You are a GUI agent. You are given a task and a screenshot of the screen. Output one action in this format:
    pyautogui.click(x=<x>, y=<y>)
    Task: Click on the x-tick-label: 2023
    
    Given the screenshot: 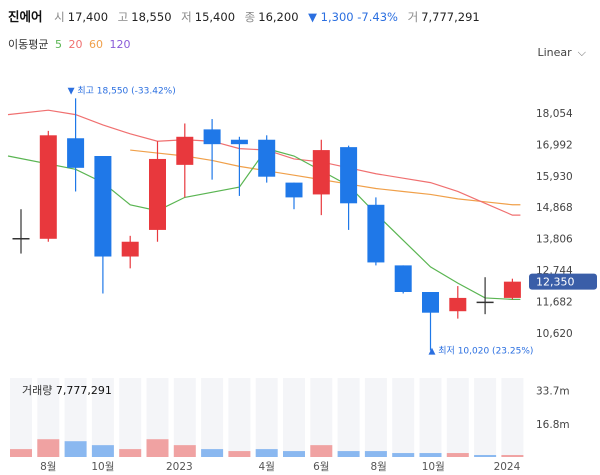 What is the action you would take?
    pyautogui.click(x=179, y=467)
    